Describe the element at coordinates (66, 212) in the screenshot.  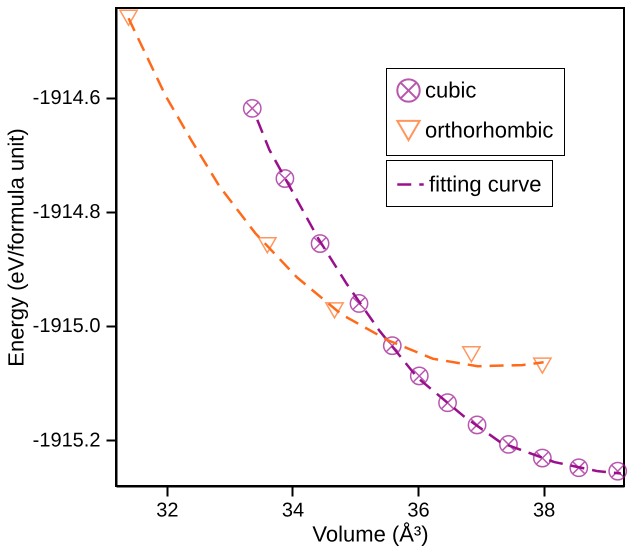
I see `y-tick-label: -1914.8` at that location.